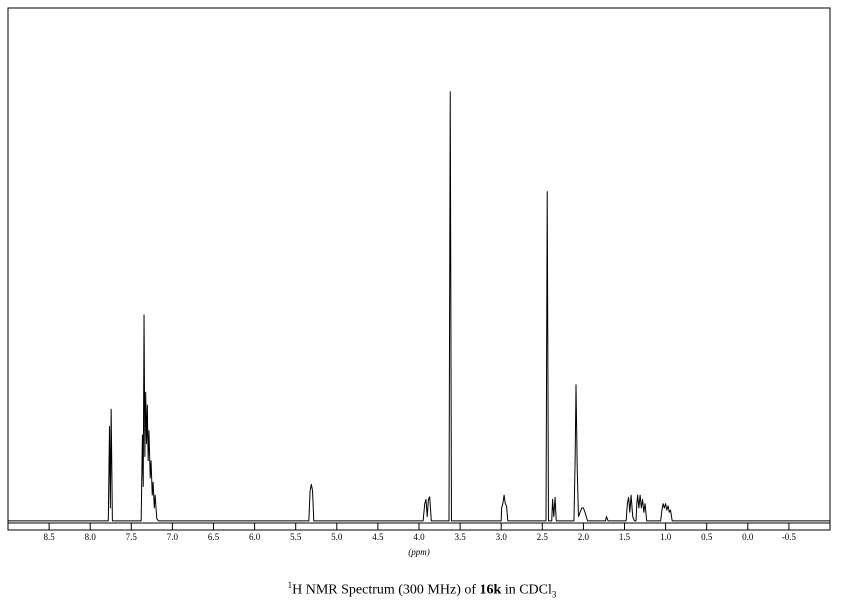  What do you see at coordinates (132, 537) in the screenshot?
I see `x-tick-label: 7.5` at bounding box center [132, 537].